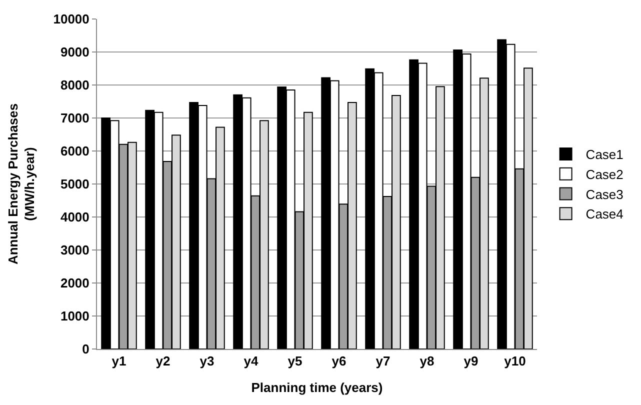 The width and height of the screenshot is (641, 405). Describe the element at coordinates (605, 214) in the screenshot. I see `legend-label: Case4` at that location.